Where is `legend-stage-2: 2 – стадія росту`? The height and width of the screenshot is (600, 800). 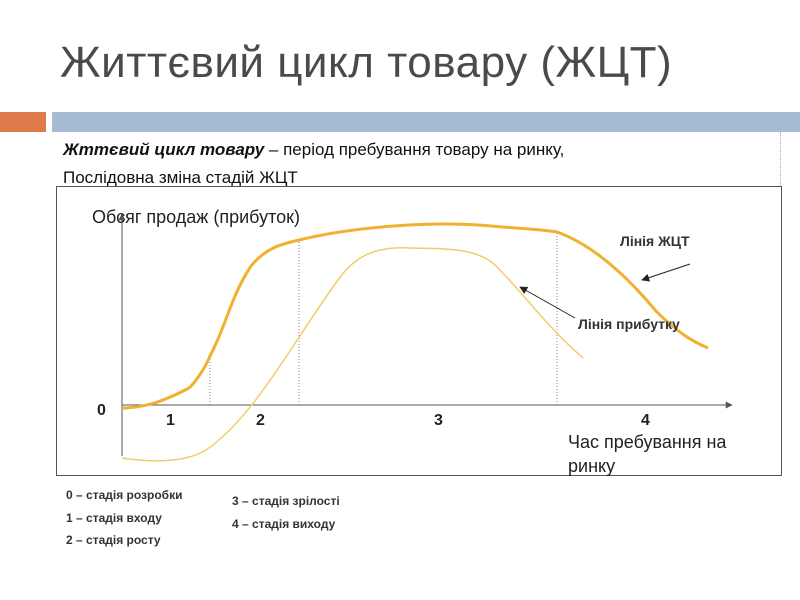 legend-stage-2: 2 – стадія росту is located at coordinates (113, 540).